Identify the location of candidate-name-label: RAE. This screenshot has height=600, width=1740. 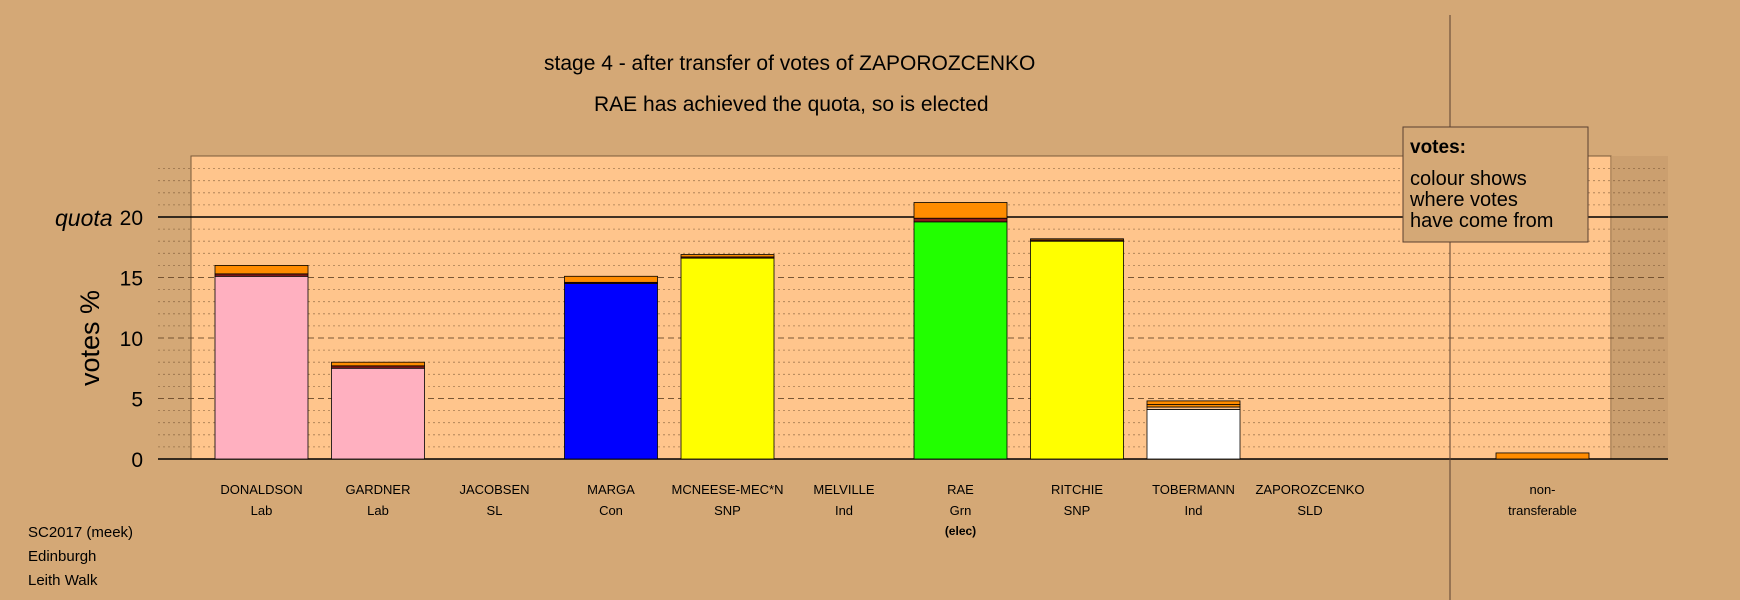
(960, 489).